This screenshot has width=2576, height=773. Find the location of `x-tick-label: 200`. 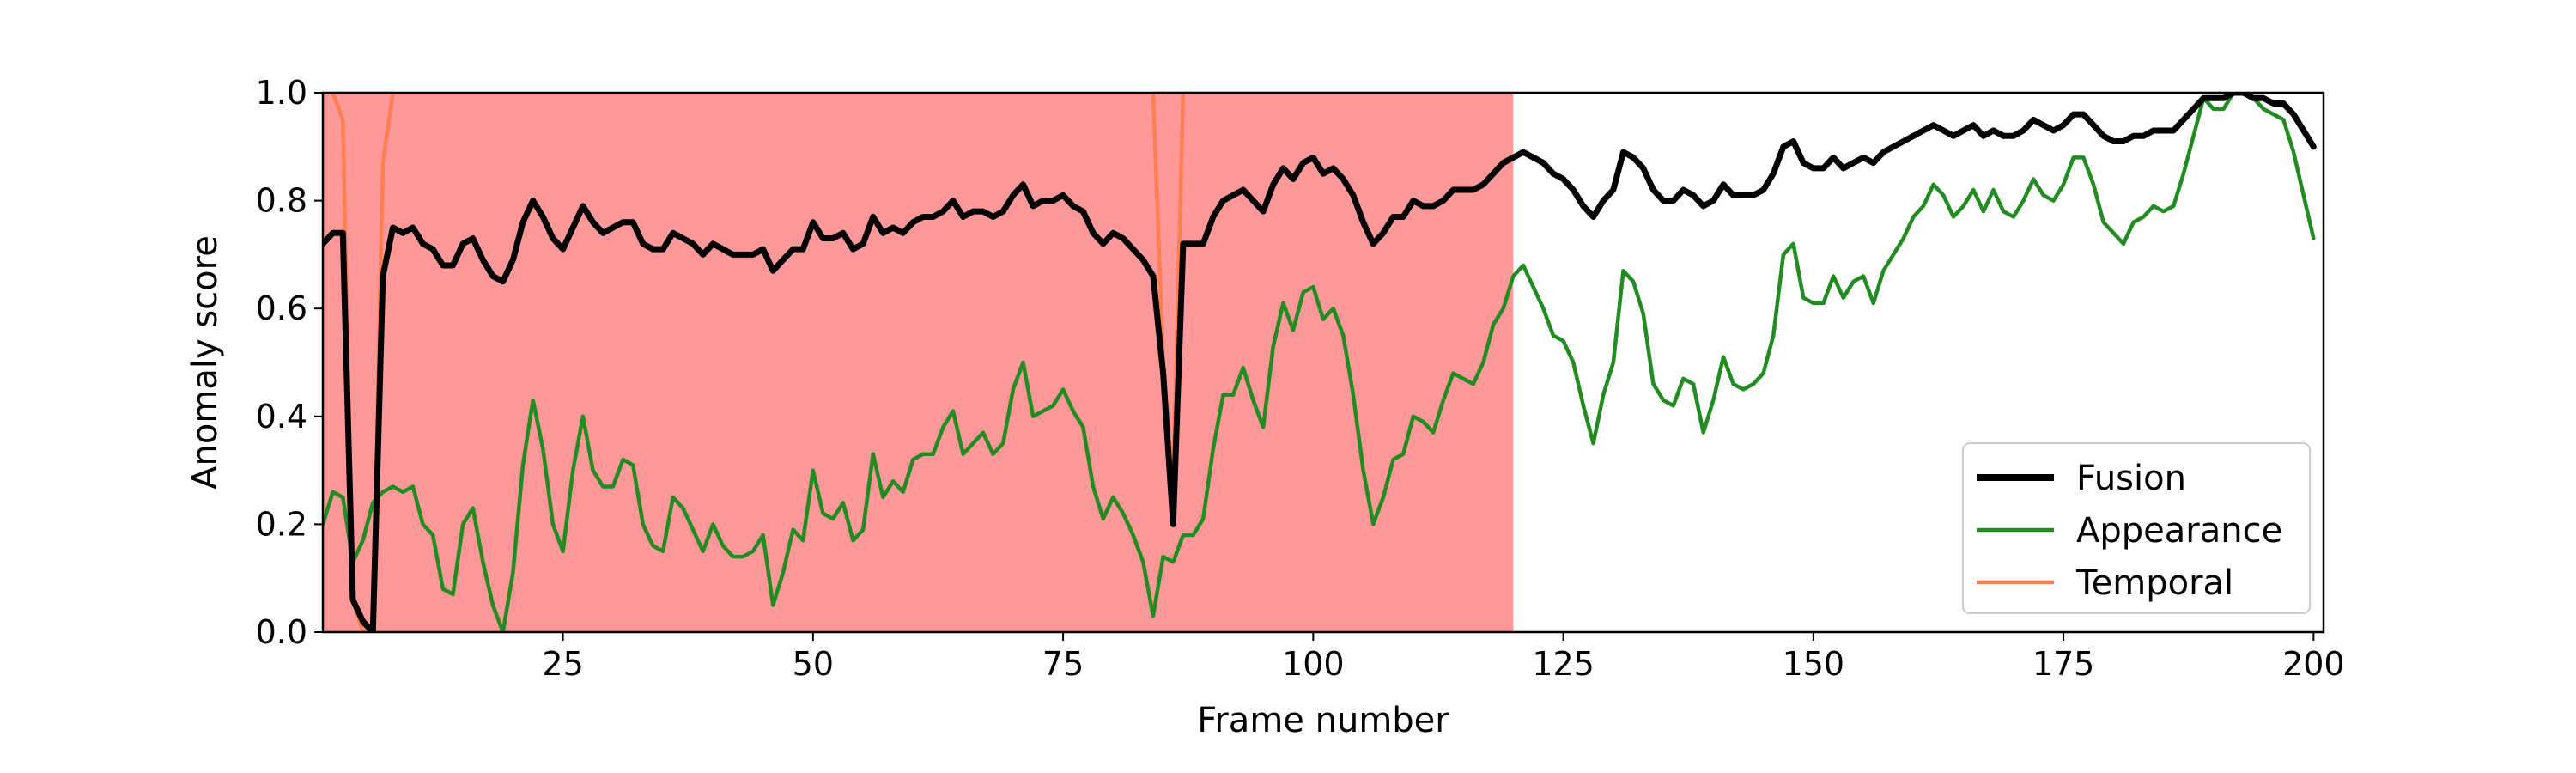

x-tick-label: 200 is located at coordinates (2313, 664).